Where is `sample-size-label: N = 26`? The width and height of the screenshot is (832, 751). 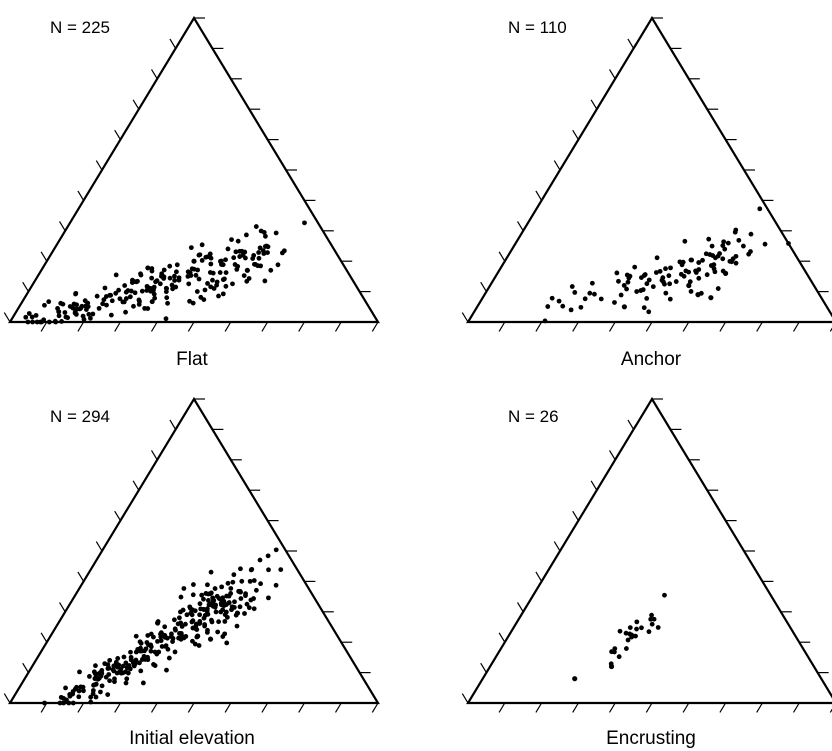 sample-size-label: N = 26 is located at coordinates (533, 416).